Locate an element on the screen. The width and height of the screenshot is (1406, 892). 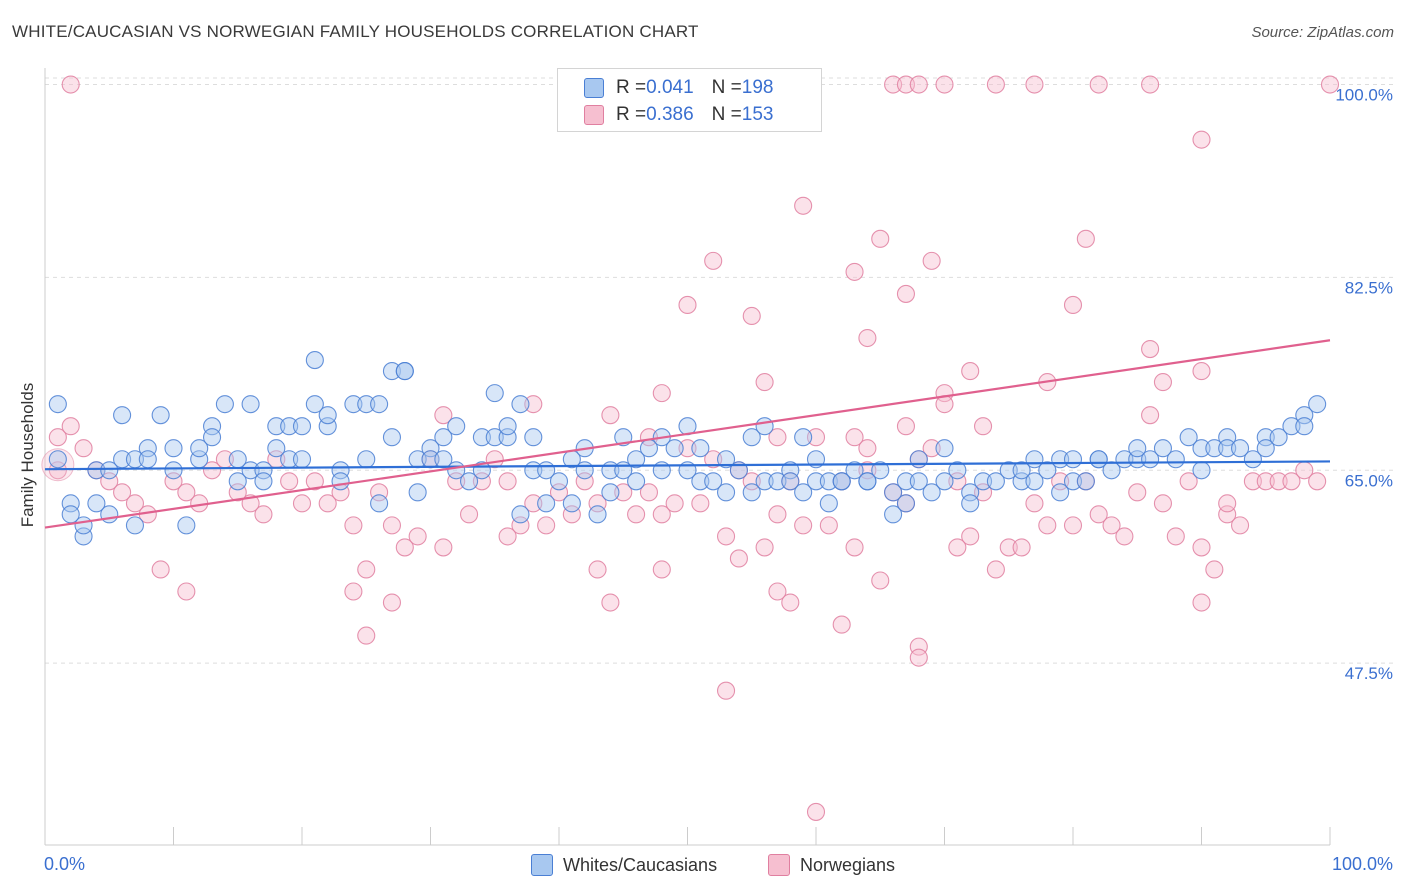
n-value: 198 is located at coordinates (757, 87).